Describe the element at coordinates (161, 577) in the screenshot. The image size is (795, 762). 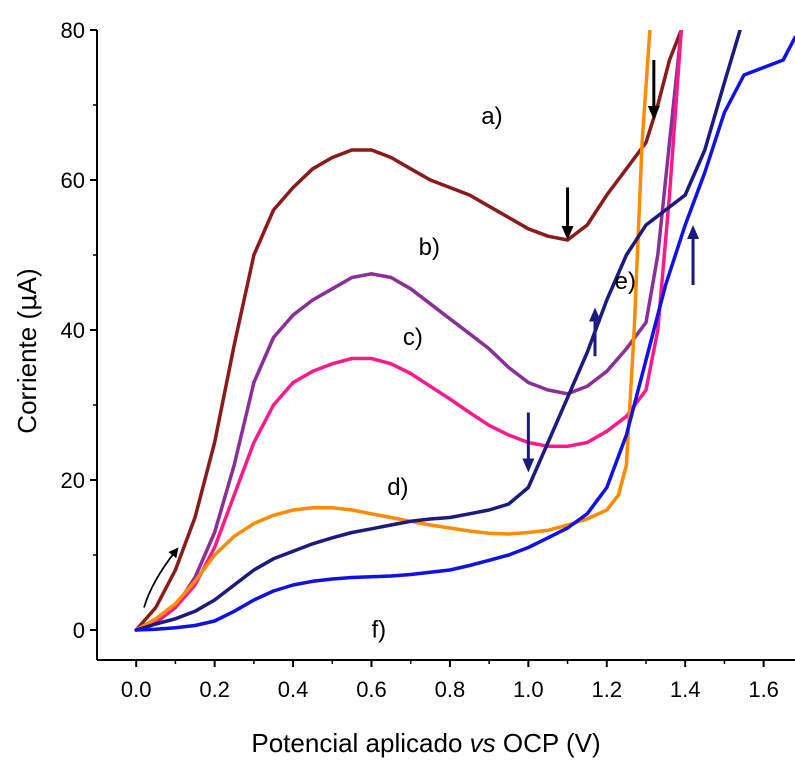
I see `sweep-arrow` at that location.